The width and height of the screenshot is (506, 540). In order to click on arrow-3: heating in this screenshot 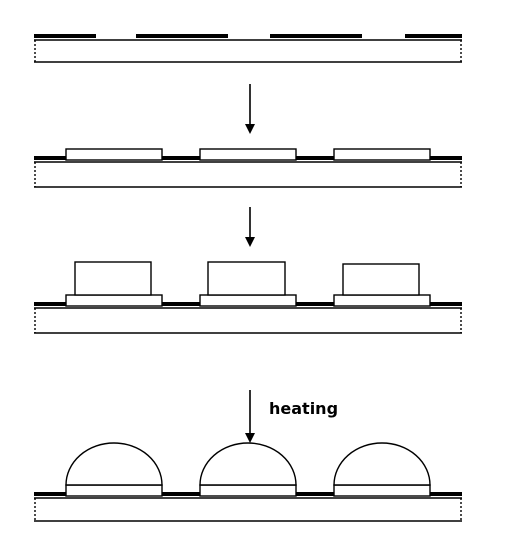, I will do `click(291, 416)`.